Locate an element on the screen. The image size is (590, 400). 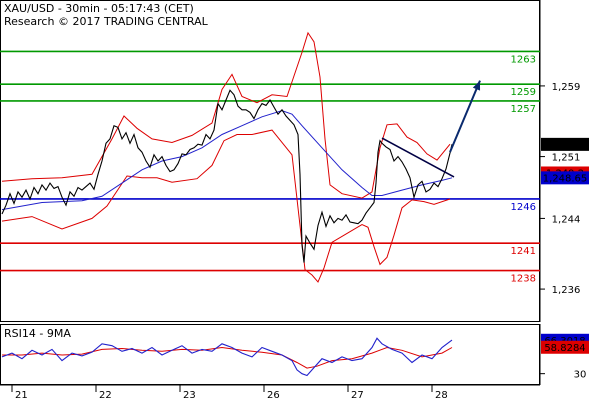
y-tick-label: 1,244 is located at coordinates (566, 219).